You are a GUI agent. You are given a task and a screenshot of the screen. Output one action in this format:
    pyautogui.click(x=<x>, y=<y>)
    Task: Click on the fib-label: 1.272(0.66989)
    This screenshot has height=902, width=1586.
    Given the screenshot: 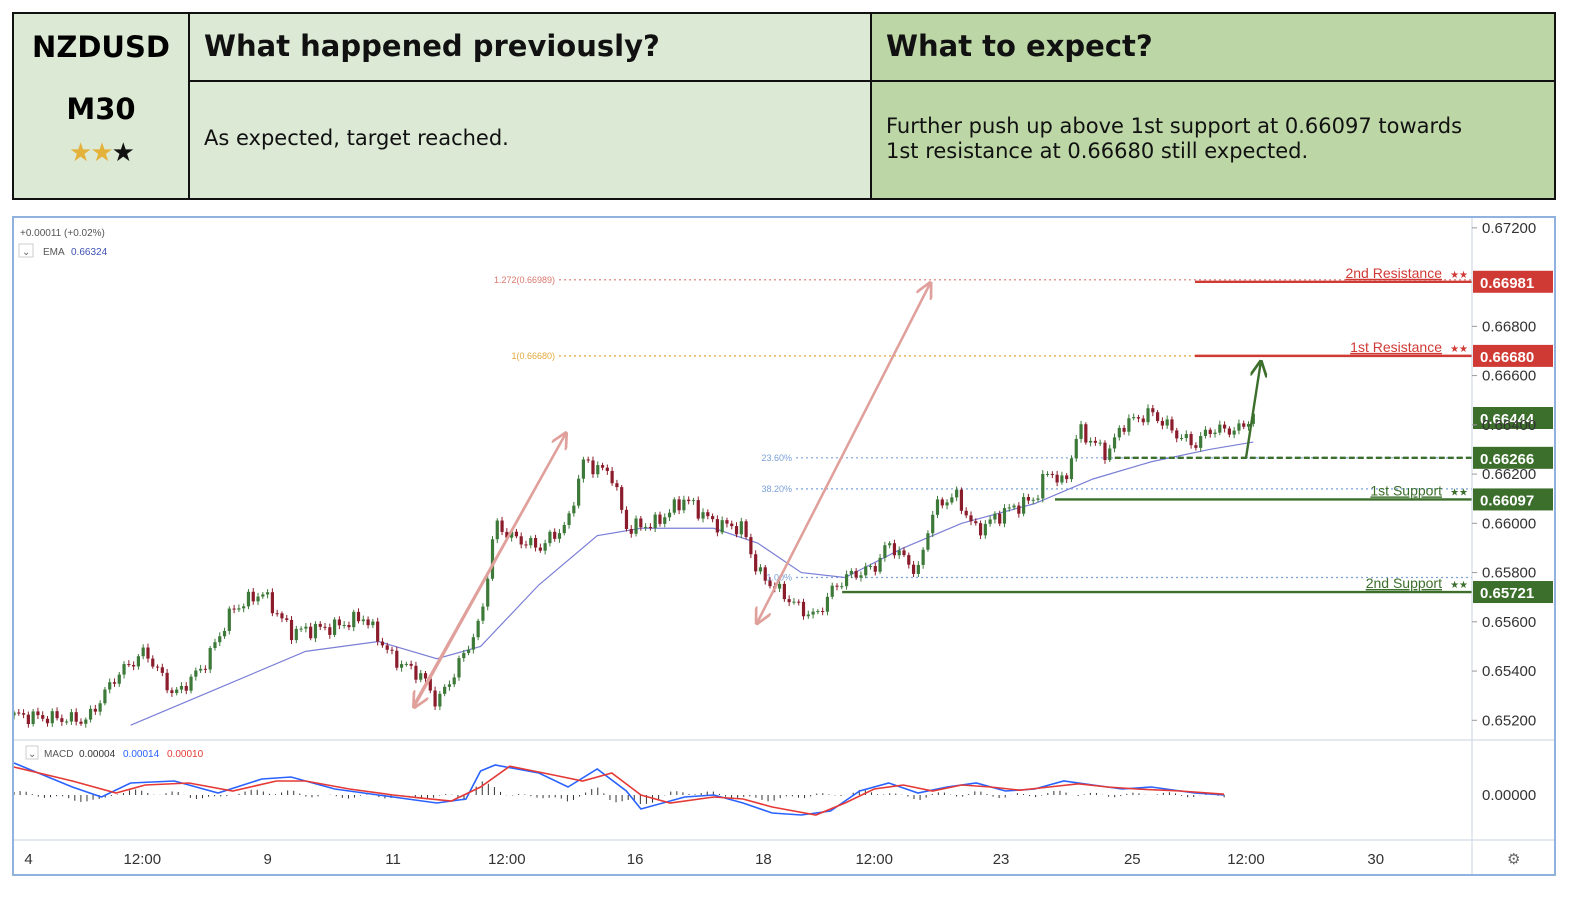 What is the action you would take?
    pyautogui.click(x=524, y=280)
    